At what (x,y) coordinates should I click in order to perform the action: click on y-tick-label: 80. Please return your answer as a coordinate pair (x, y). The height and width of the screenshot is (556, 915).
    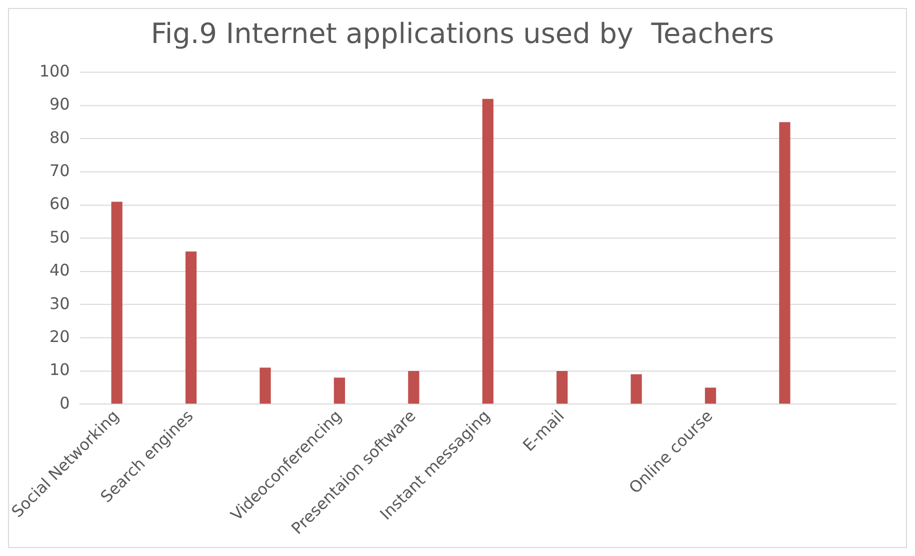
    Looking at the image, I should click on (59, 137).